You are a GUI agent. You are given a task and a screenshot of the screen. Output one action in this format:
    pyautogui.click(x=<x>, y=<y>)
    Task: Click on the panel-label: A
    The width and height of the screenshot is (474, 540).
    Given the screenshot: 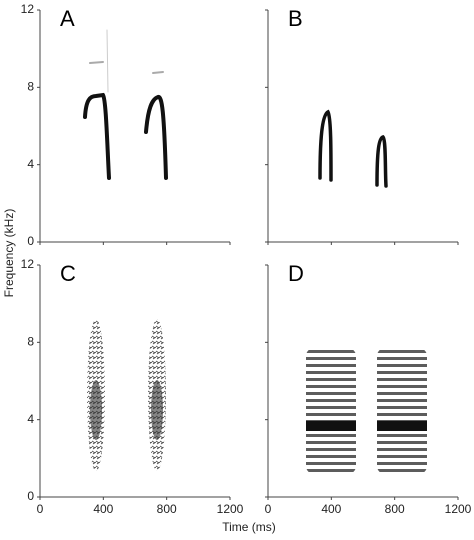 What is the action you would take?
    pyautogui.click(x=67, y=18)
    